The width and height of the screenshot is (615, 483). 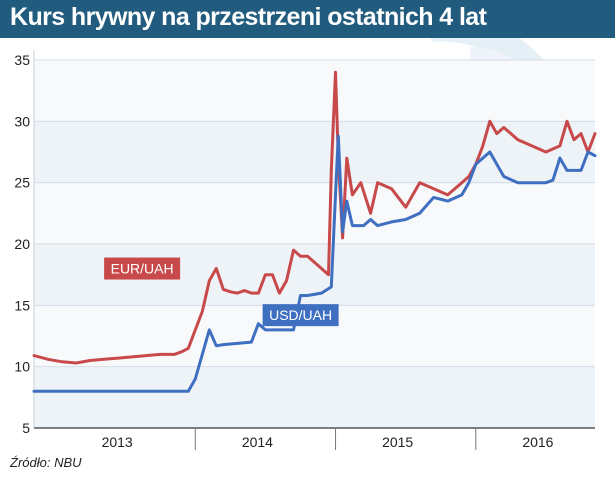 I want to click on series-label: EUR/UAH, so click(x=142, y=269).